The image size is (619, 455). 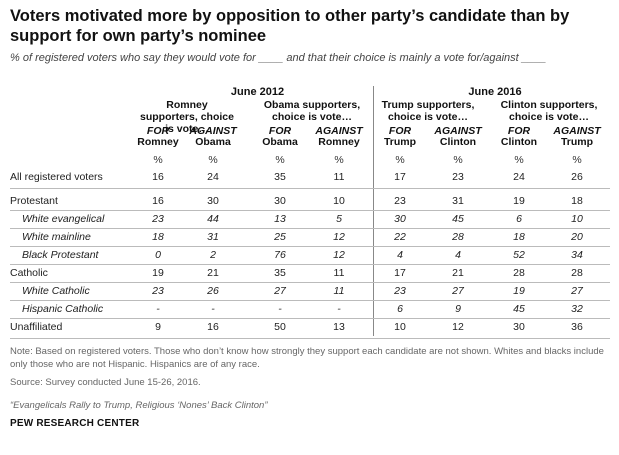 What do you see at coordinates (280, 255) in the screenshot?
I see `table-cell: 76` at bounding box center [280, 255].